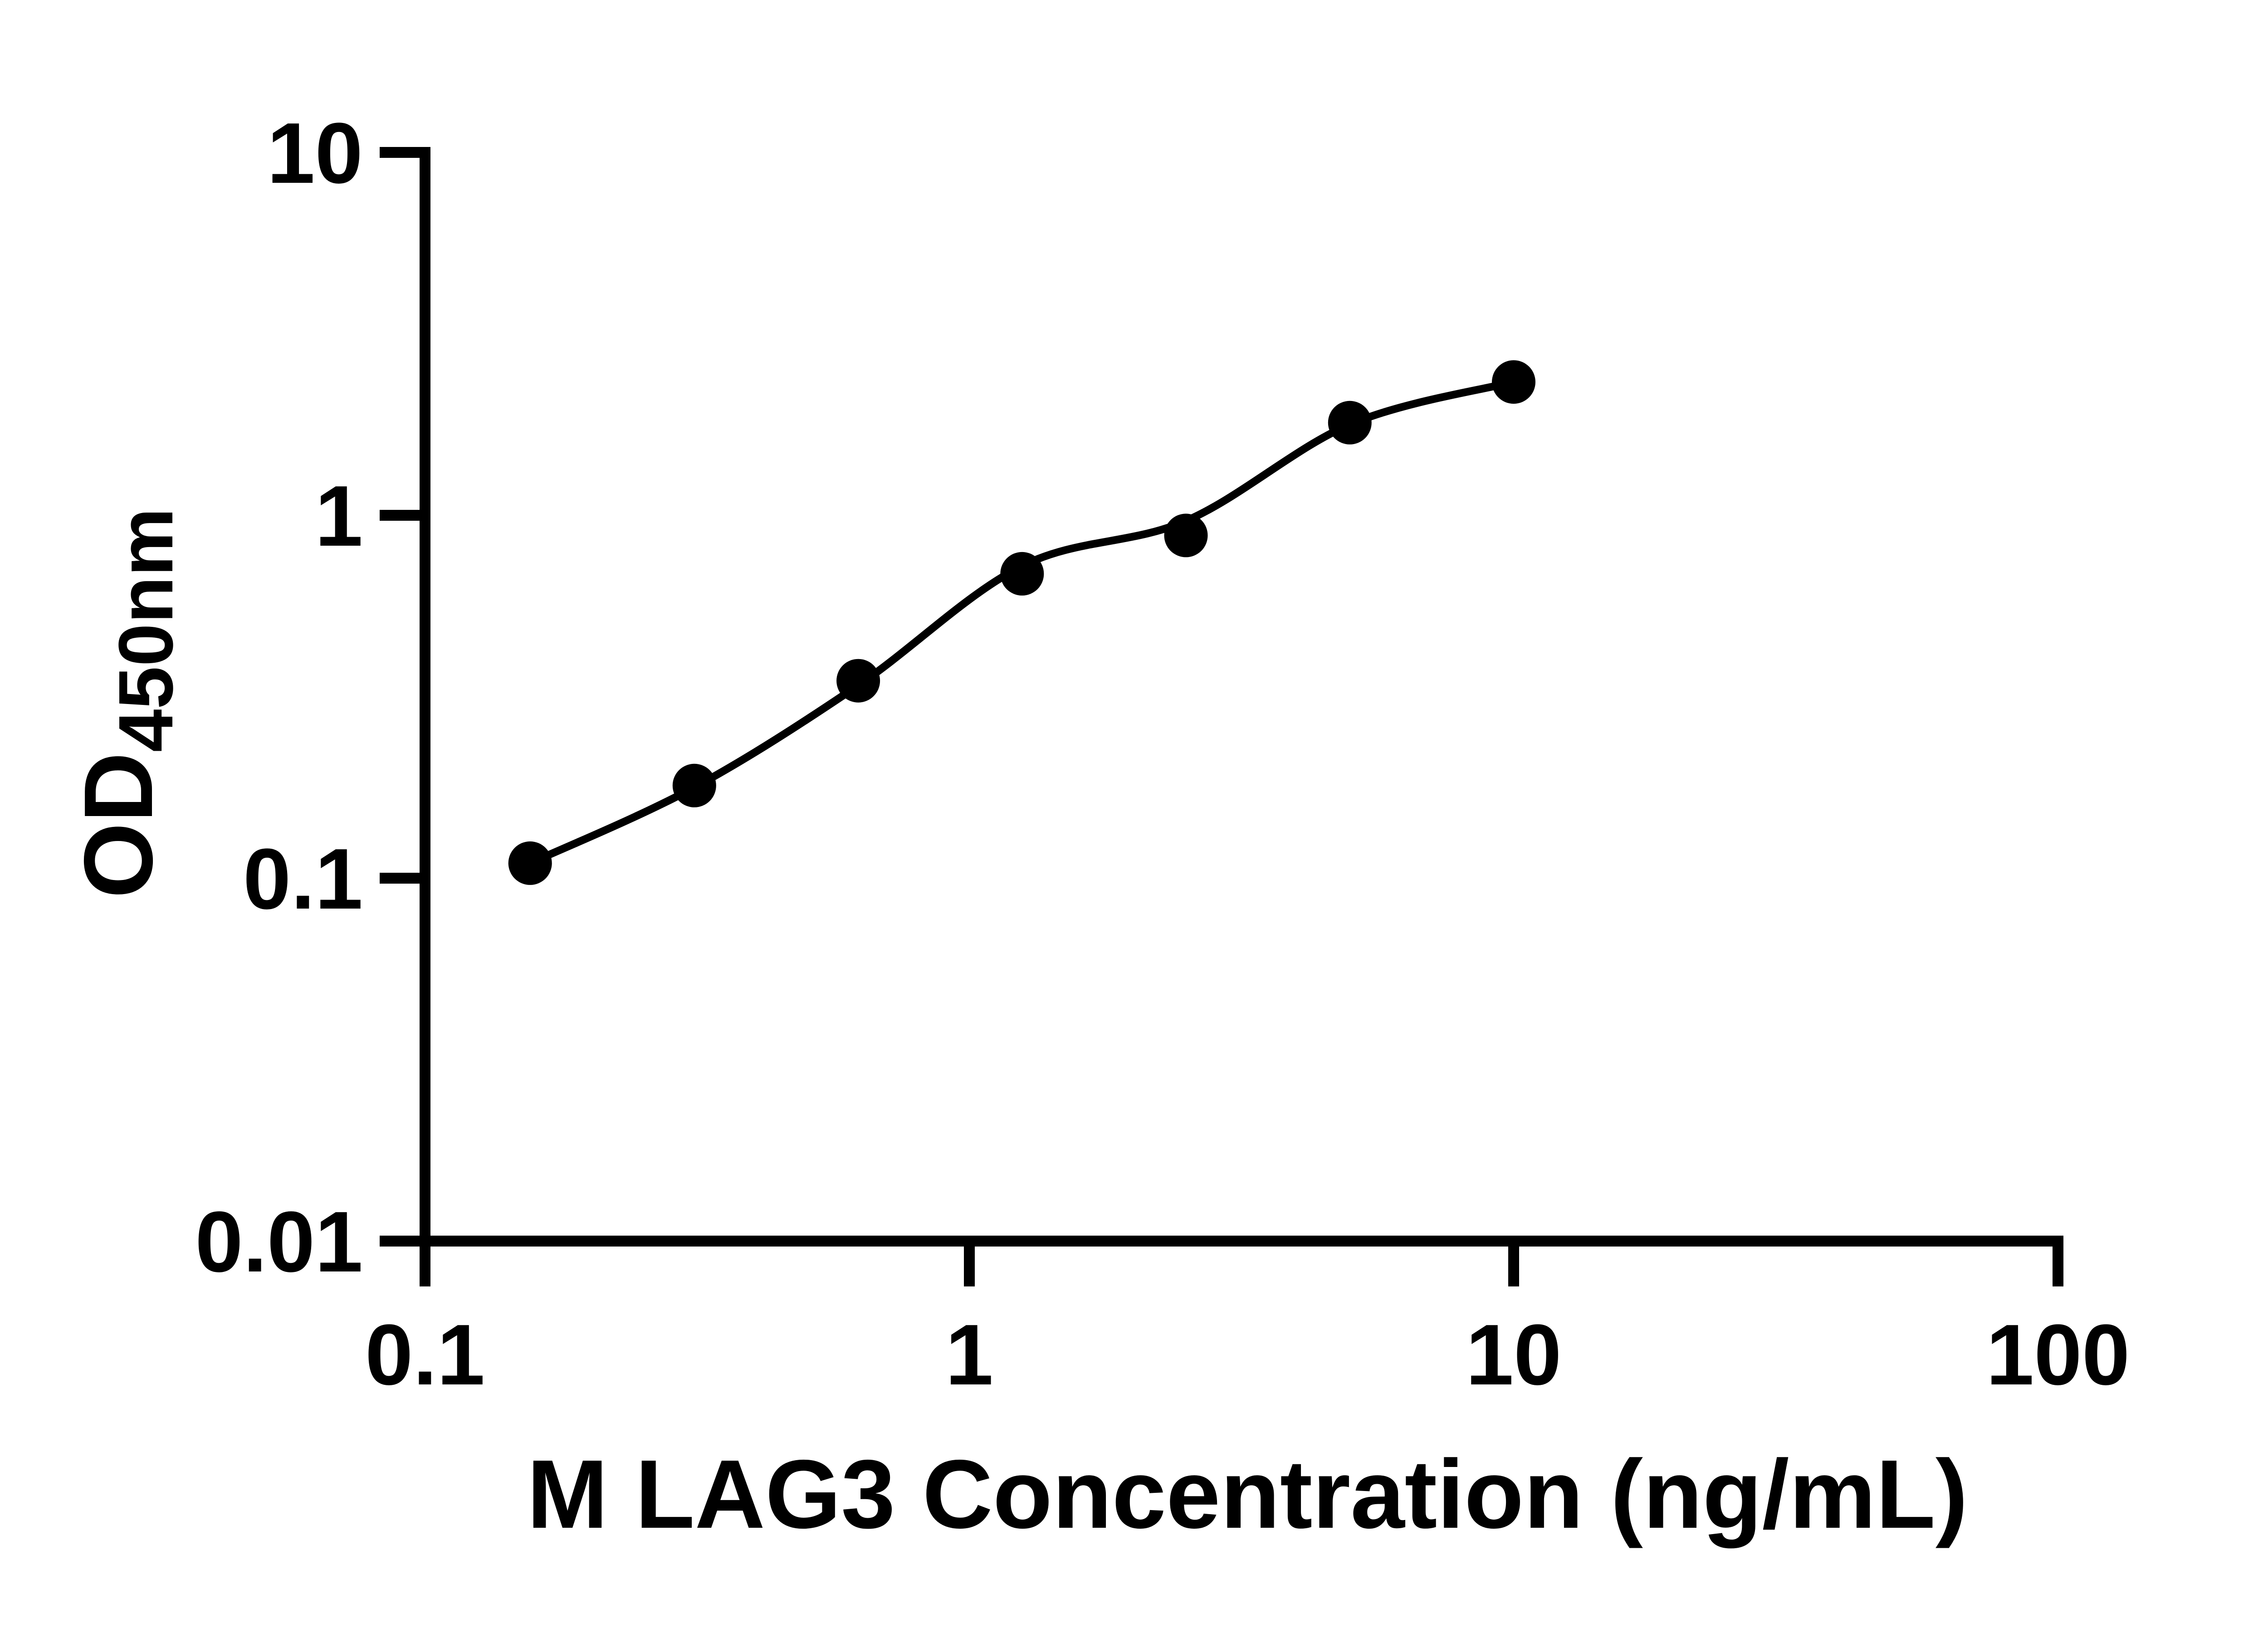 The height and width of the screenshot is (1633, 2268). What do you see at coordinates (279, 1242) in the screenshot?
I see `y-tick-label: 0.01` at bounding box center [279, 1242].